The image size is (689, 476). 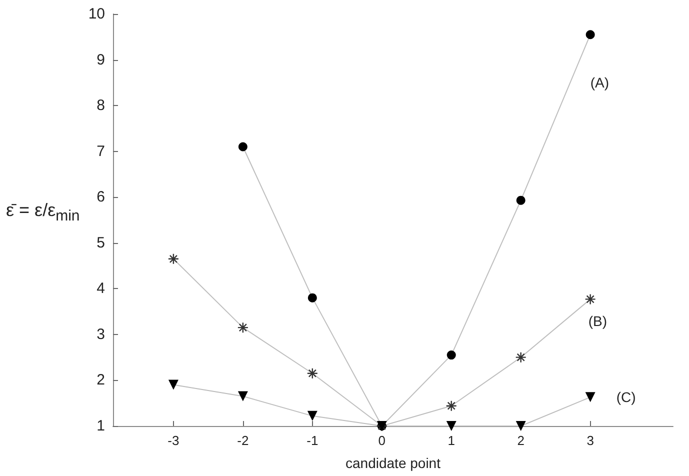 I want to click on y-tick-label: 8, so click(x=100, y=105).